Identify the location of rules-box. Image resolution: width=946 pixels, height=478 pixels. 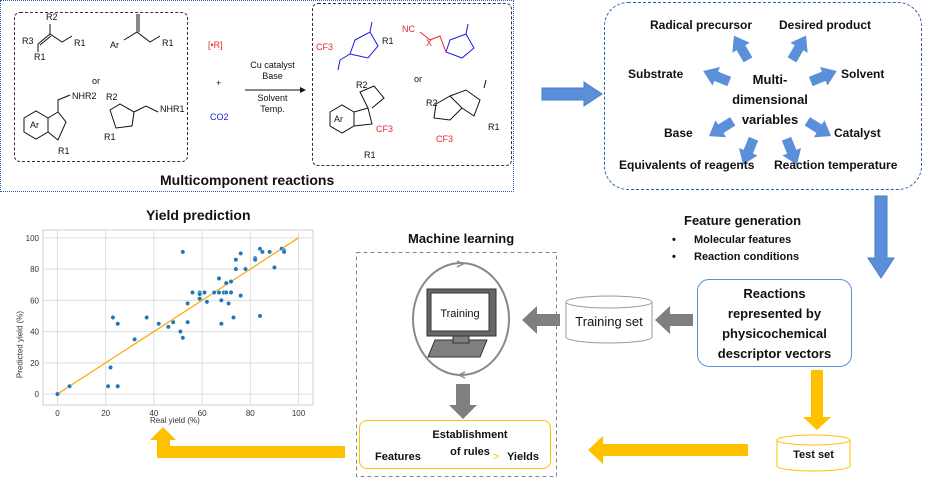
(455, 444).